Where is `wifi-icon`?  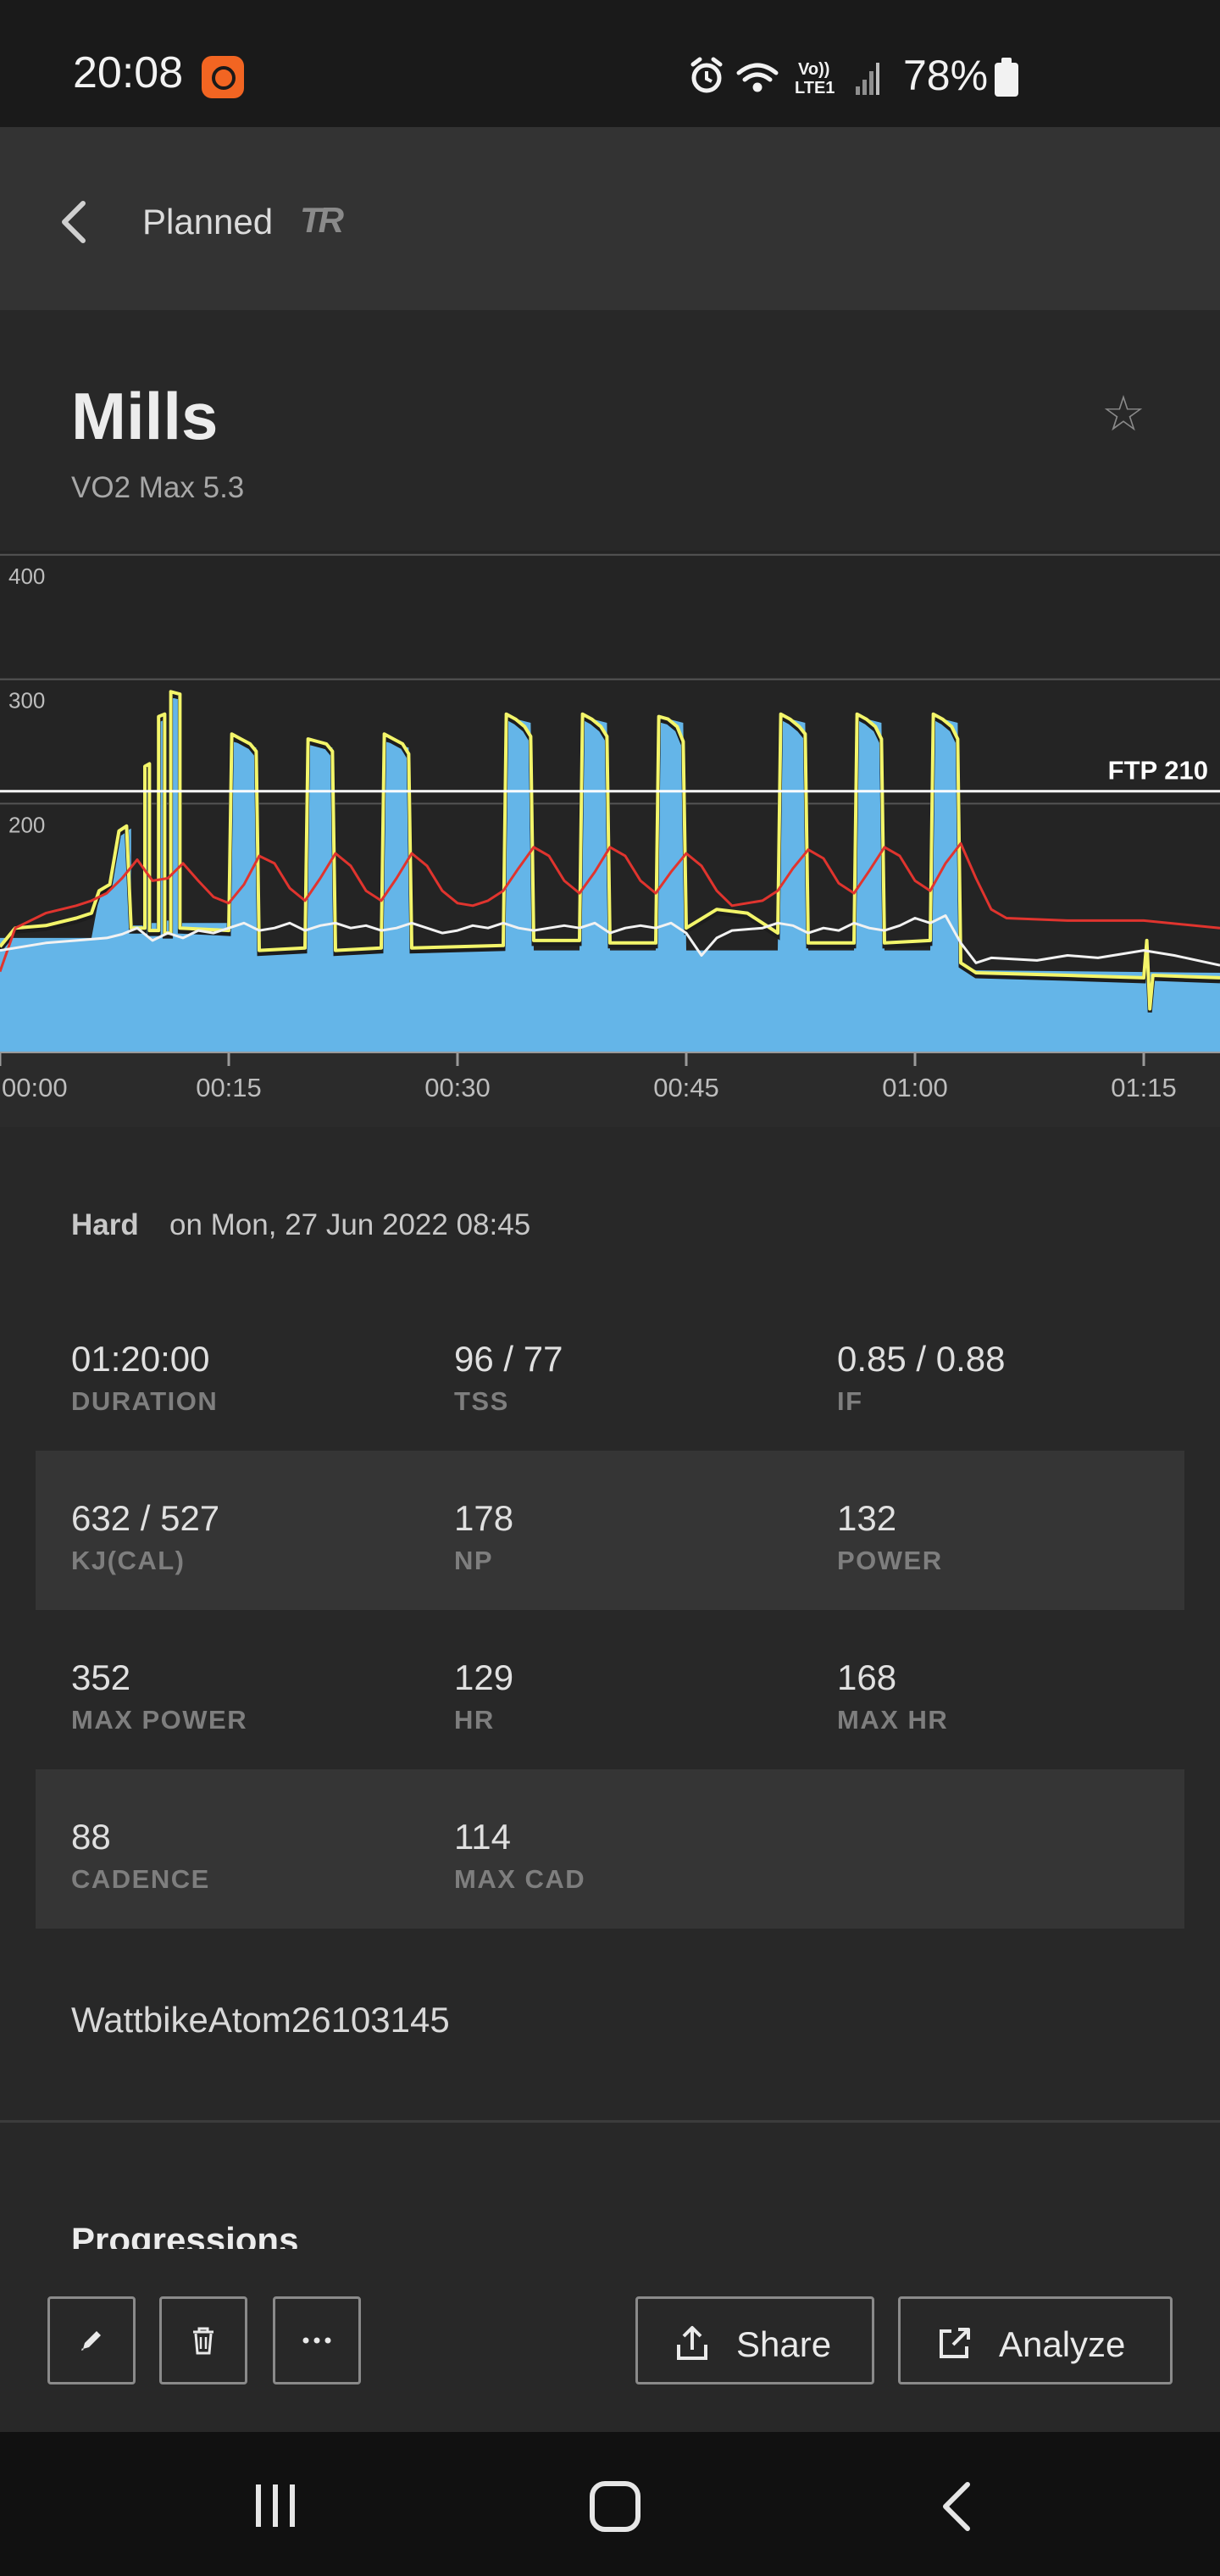
wifi-icon is located at coordinates (757, 77).